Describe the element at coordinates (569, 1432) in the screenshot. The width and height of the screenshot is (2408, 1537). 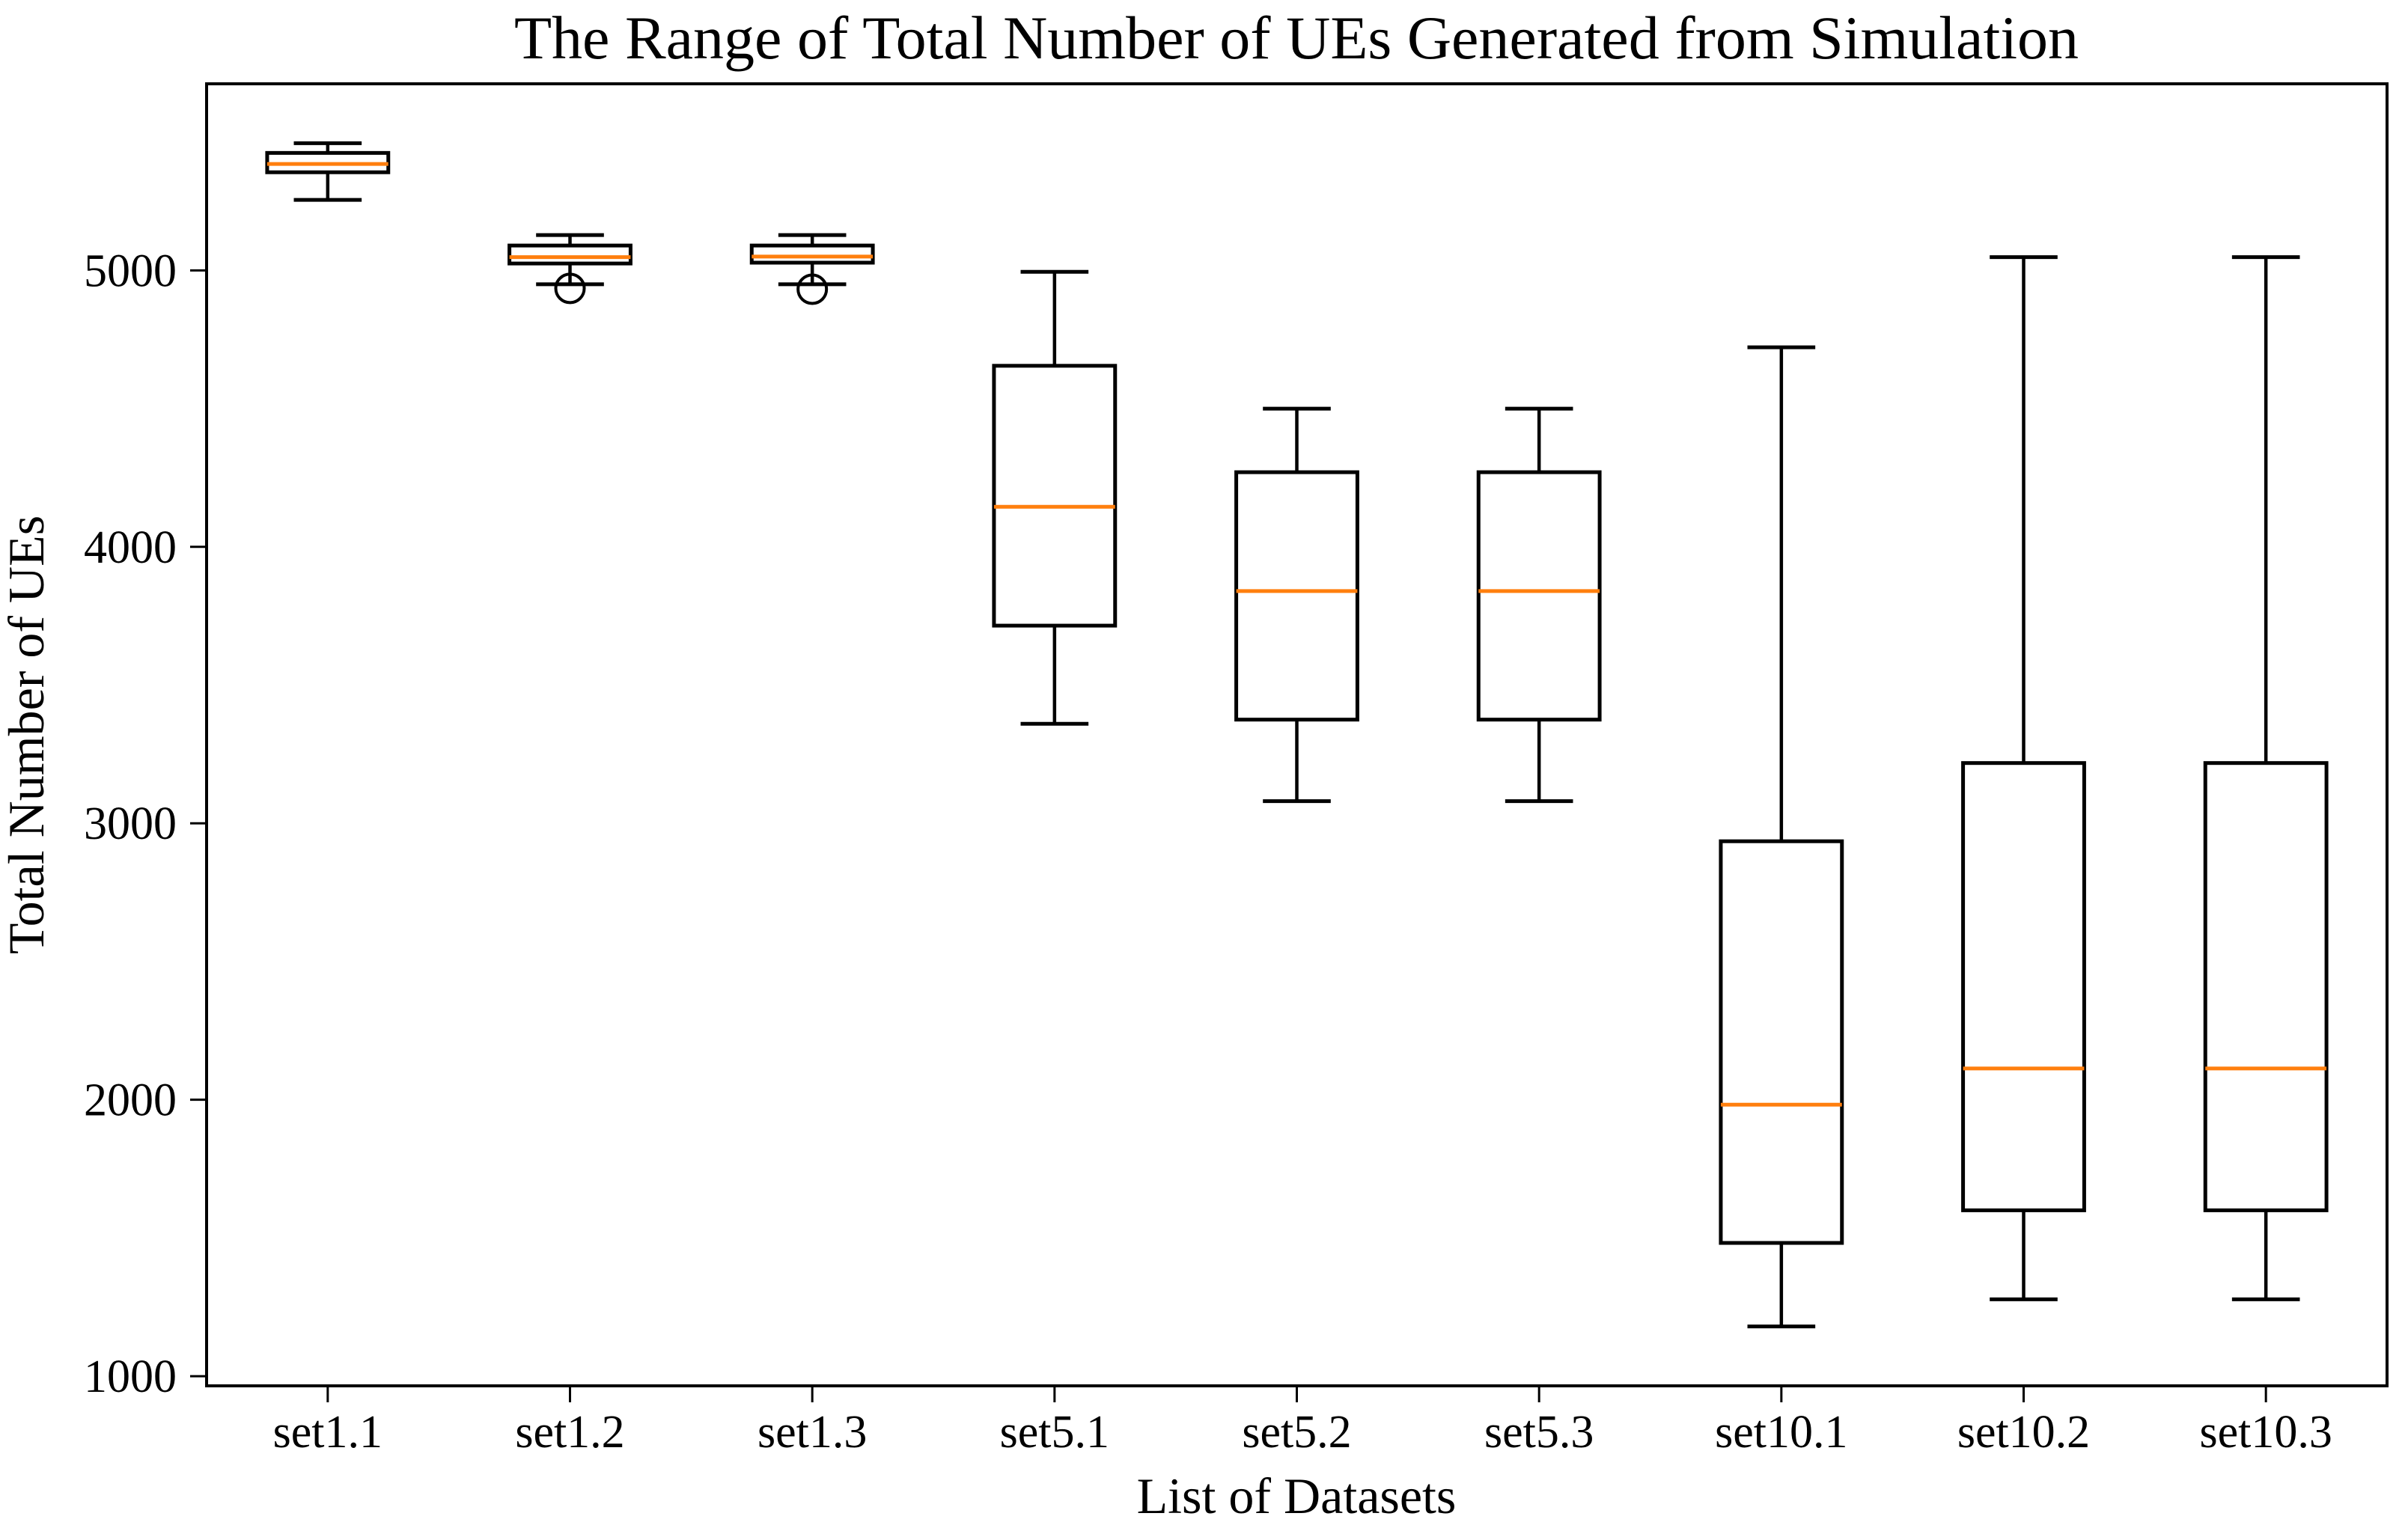
I see `x-tick-label: set1.2` at that location.